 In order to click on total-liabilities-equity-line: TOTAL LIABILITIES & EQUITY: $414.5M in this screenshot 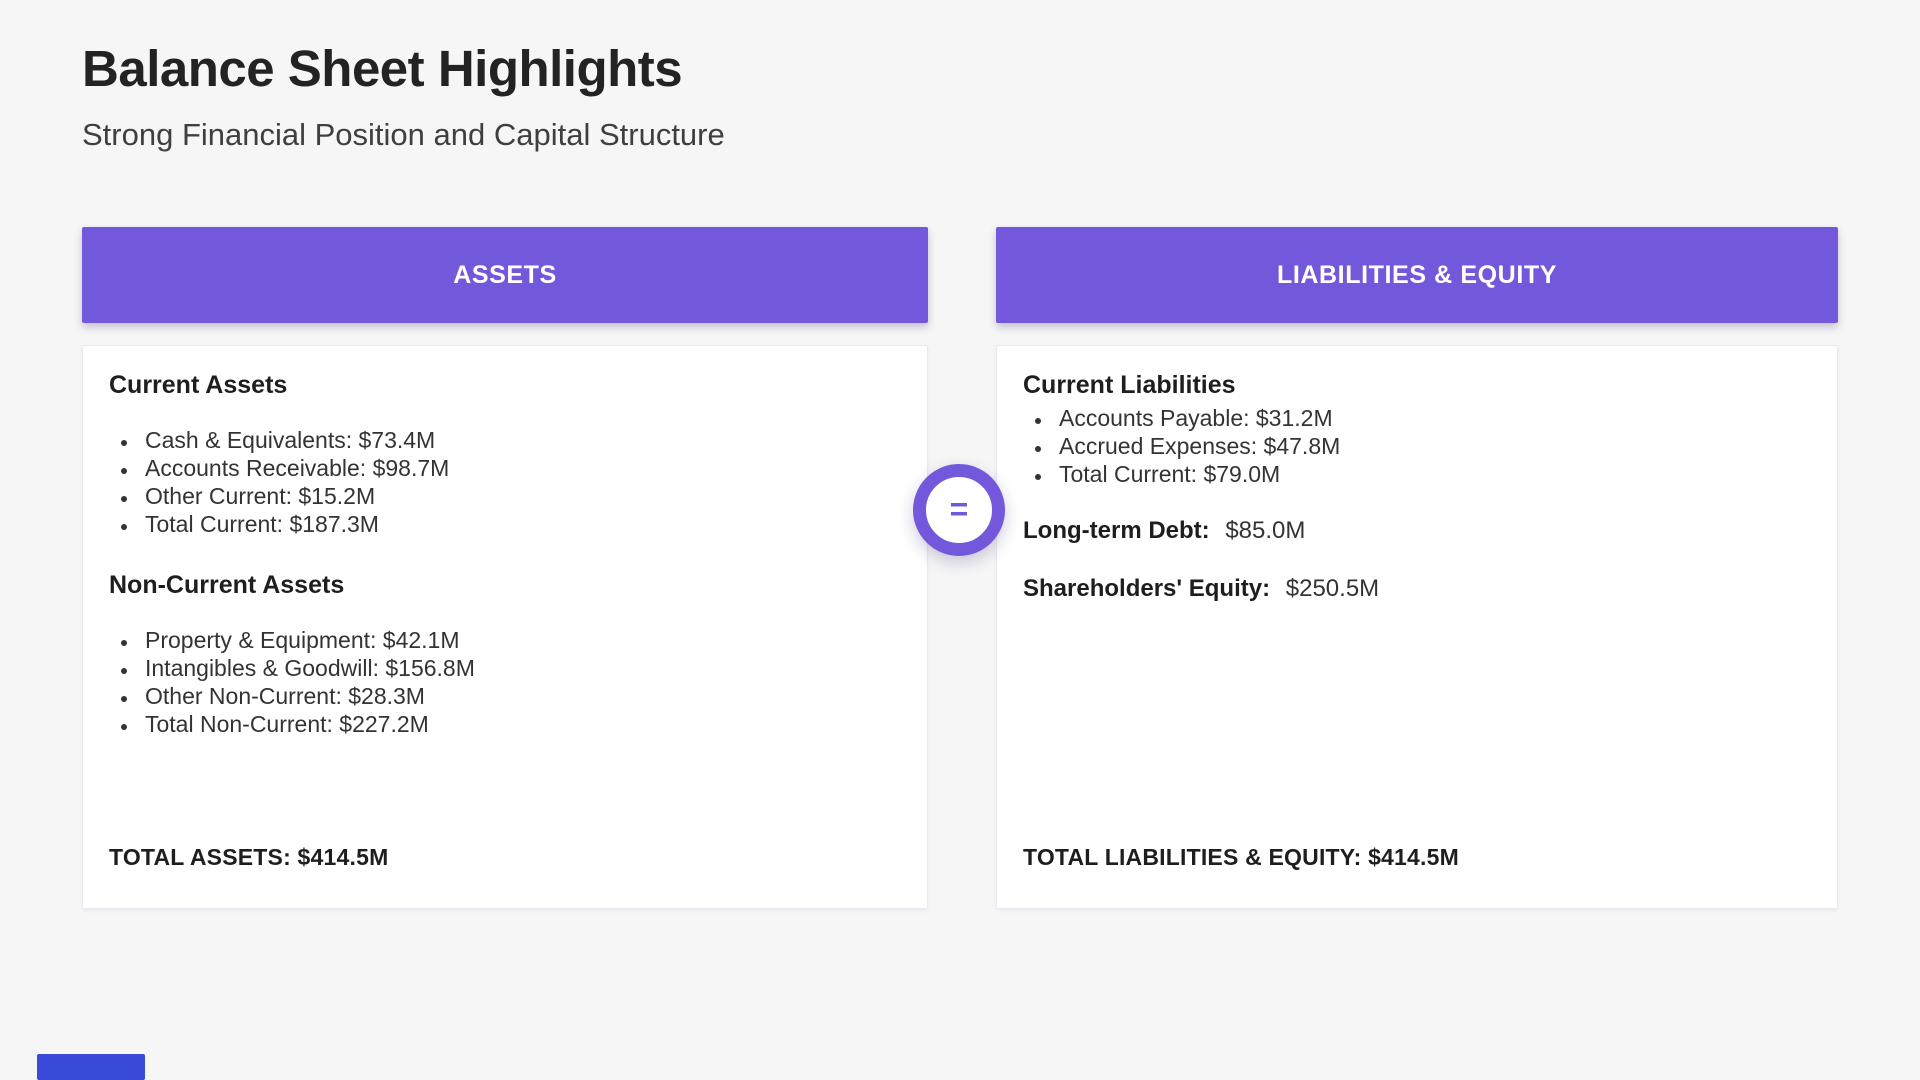, I will do `click(1241, 857)`.